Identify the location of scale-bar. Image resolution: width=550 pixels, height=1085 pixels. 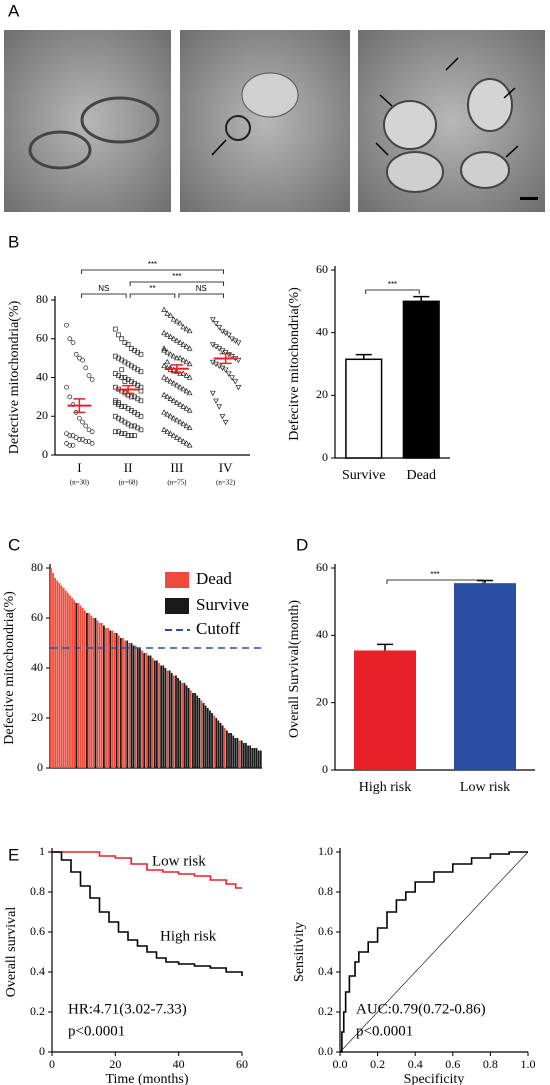
(529, 198).